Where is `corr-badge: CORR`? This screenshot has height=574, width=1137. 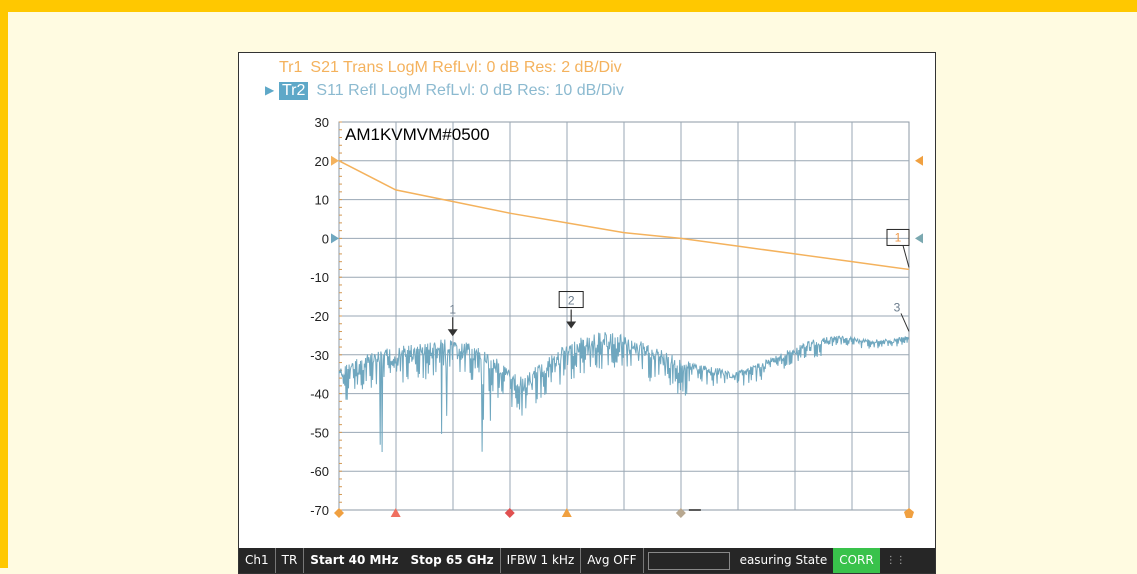 corr-badge: CORR is located at coordinates (856, 560).